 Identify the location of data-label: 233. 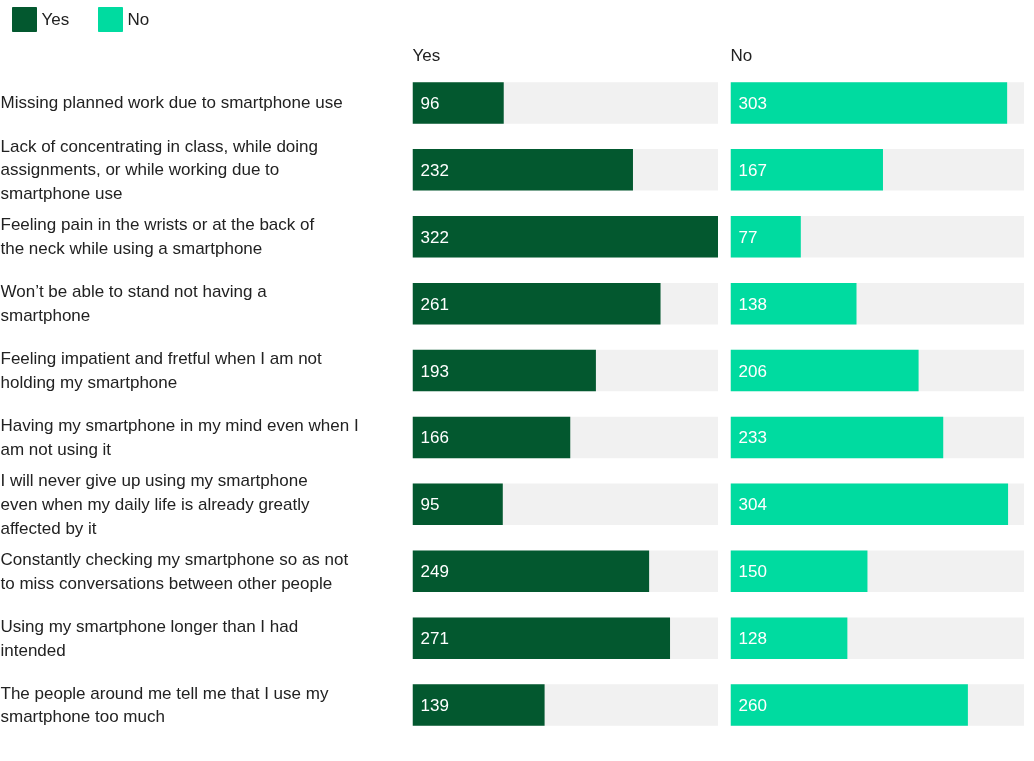
(752, 438).